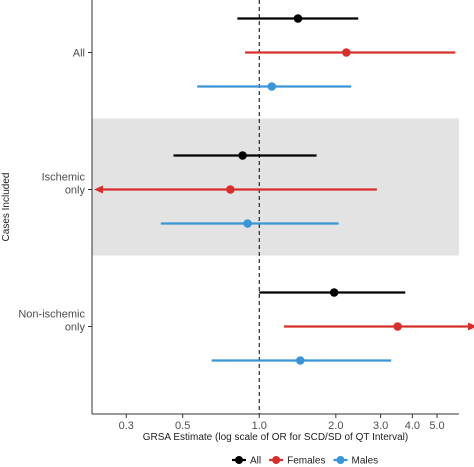 The width and height of the screenshot is (474, 467). What do you see at coordinates (471, 326) in the screenshot?
I see `row-non-ischemic-only-females-upper-arrow` at bounding box center [471, 326].